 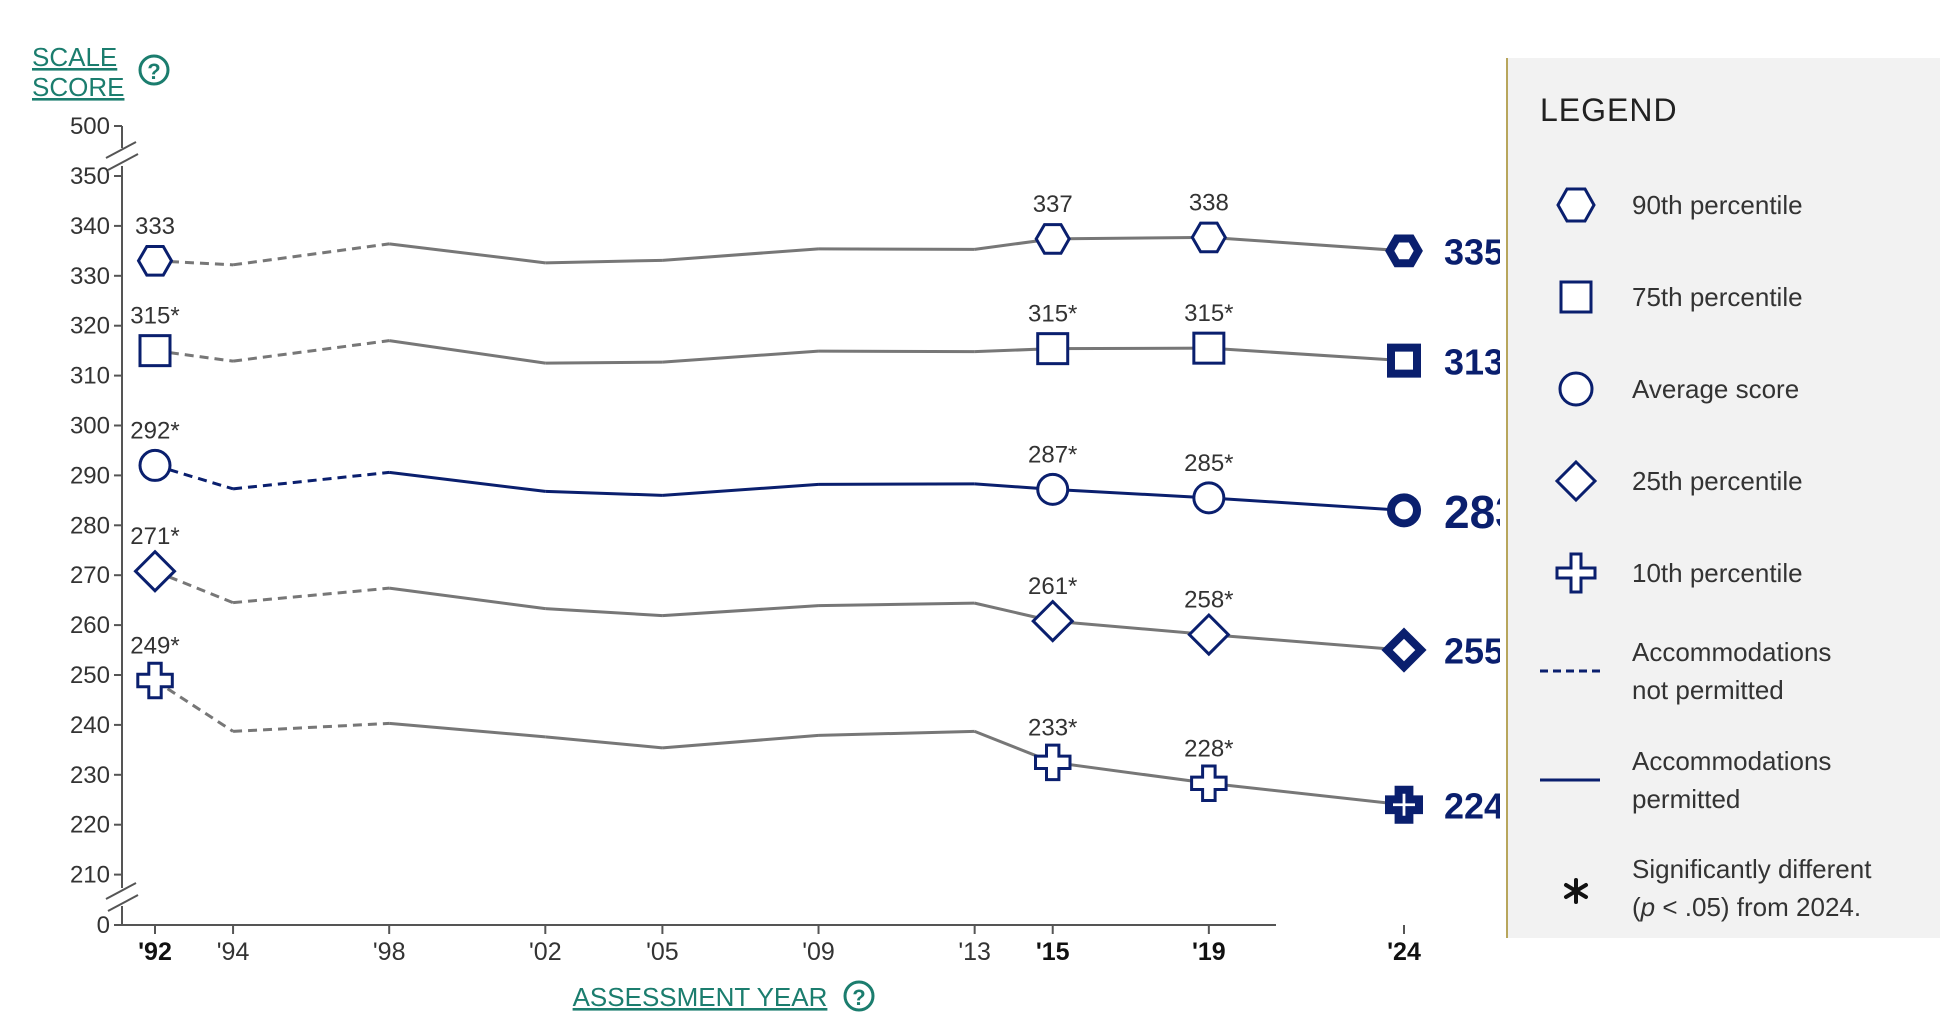 What do you see at coordinates (815, 477) in the screenshot?
I see `series-average-score: 292* 287* 285* 283` at bounding box center [815, 477].